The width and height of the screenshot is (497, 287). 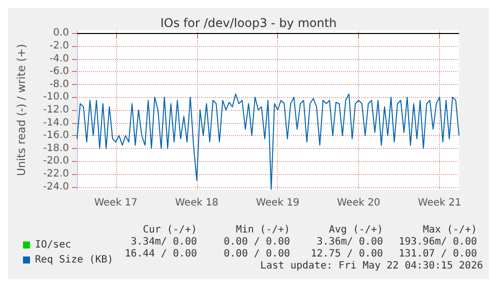 What do you see at coordinates (56, 110) in the screenshot?
I see `y-tick-label: -12.0` at bounding box center [56, 110].